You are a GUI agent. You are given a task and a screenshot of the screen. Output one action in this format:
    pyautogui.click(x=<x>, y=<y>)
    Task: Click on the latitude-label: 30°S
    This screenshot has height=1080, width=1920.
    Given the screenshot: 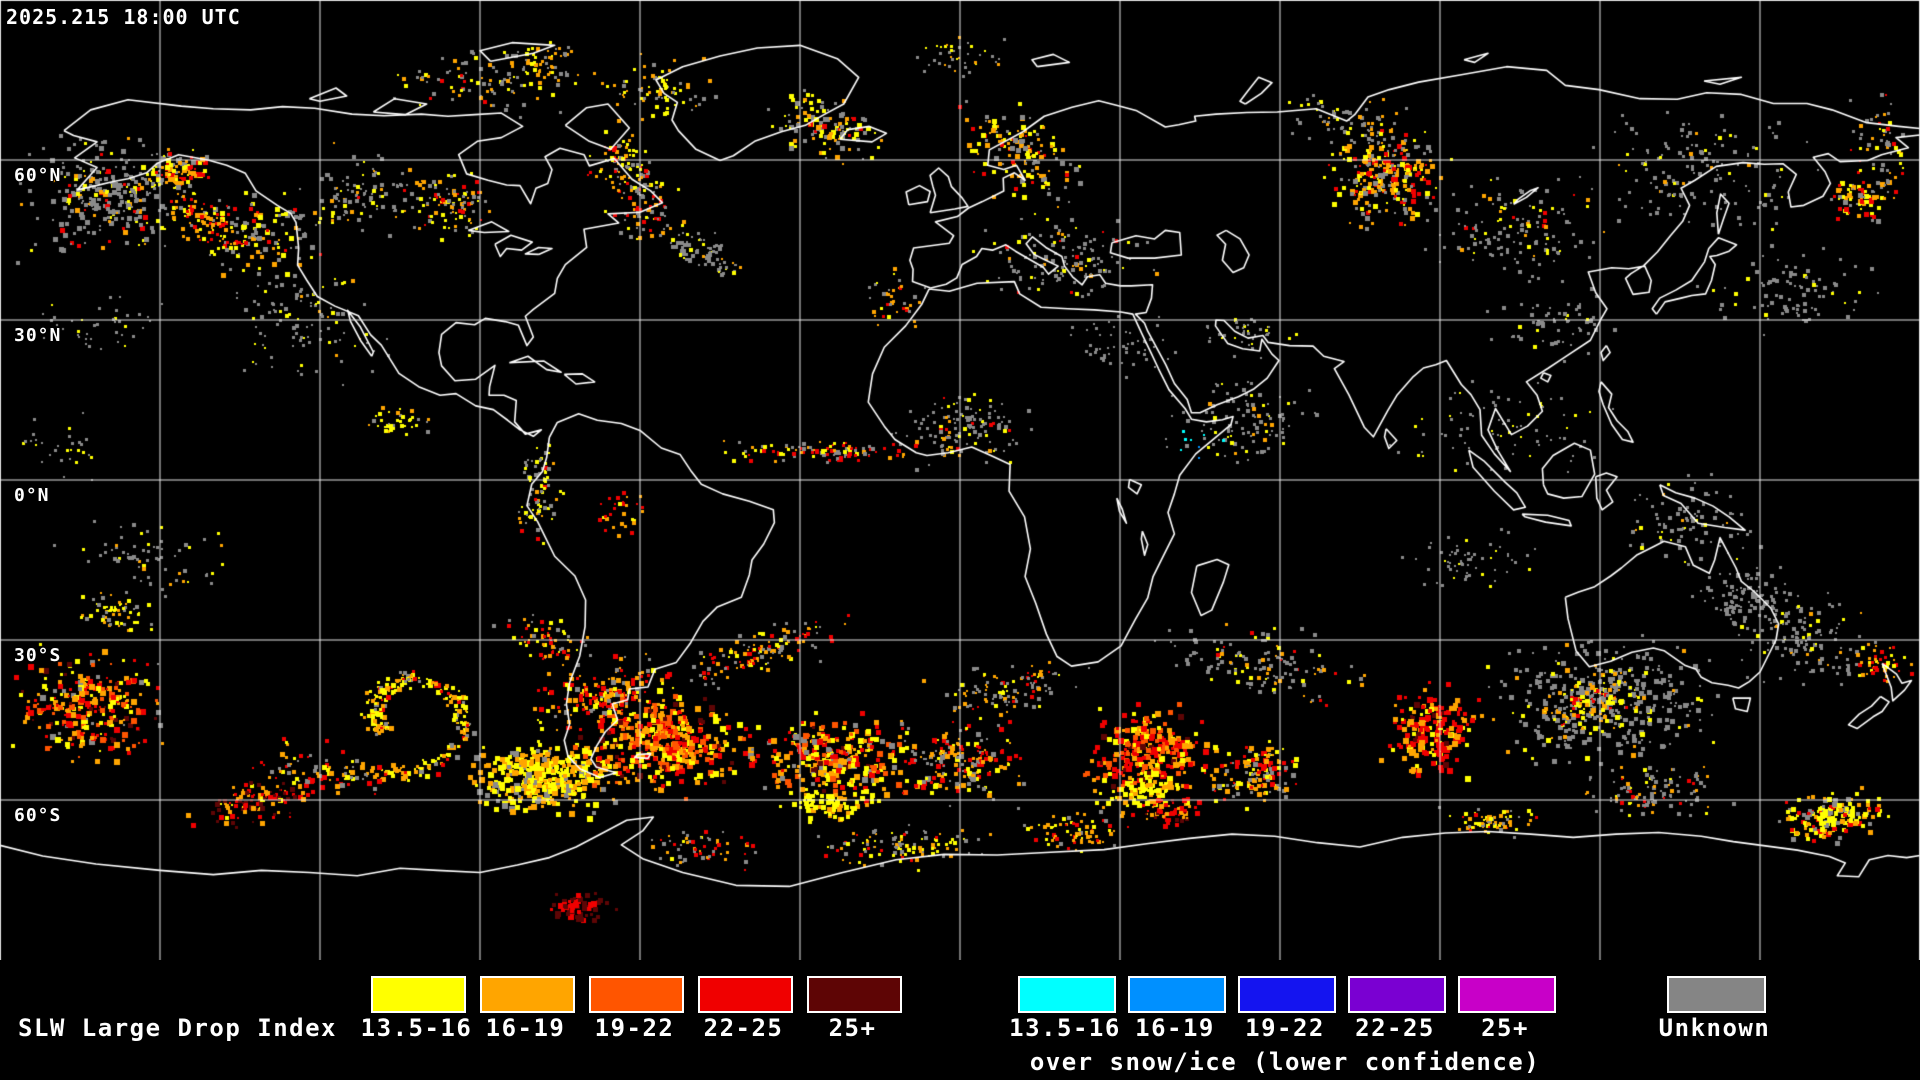 What is the action you would take?
    pyautogui.click(x=38, y=655)
    